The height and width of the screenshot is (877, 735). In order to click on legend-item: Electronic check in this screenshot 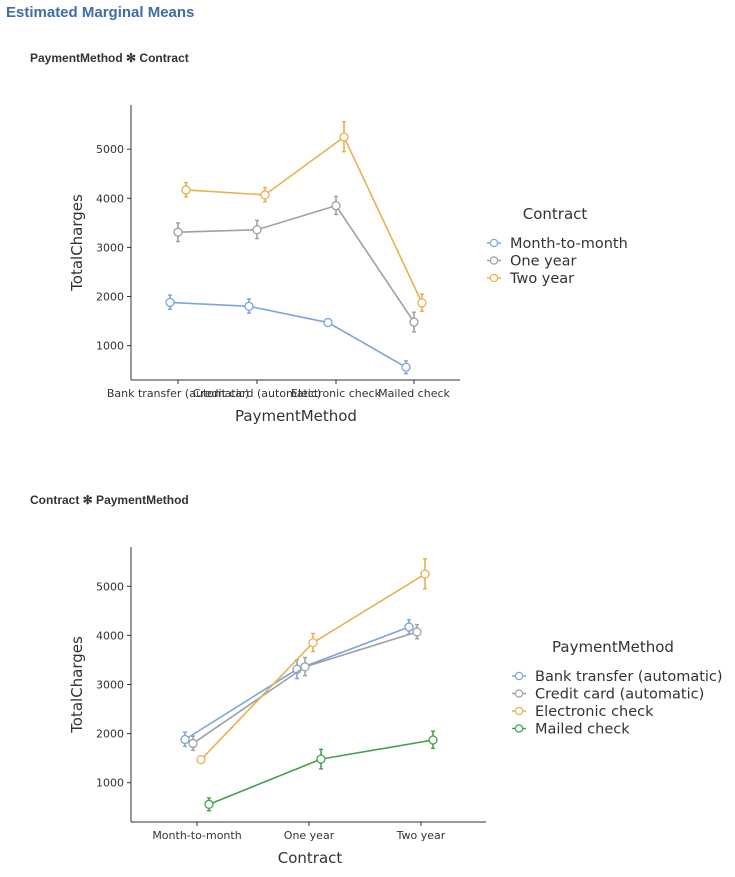, I will do `click(594, 712)`.